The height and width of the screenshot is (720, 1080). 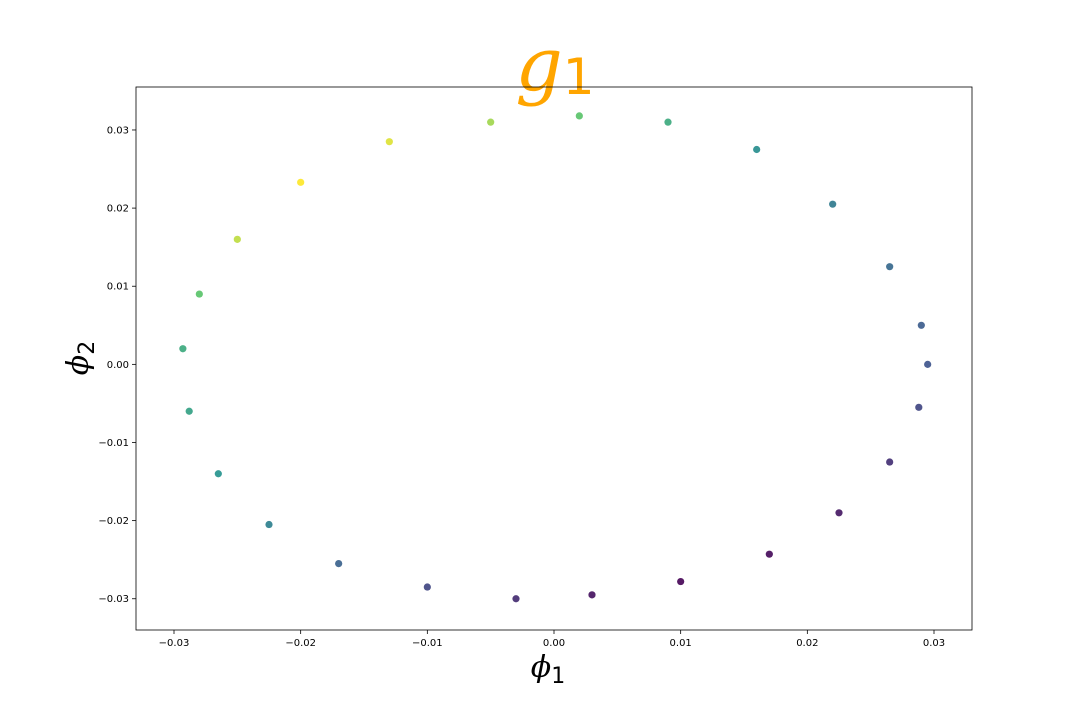 What do you see at coordinates (554, 643) in the screenshot?
I see `x-tick-label: 0.00` at bounding box center [554, 643].